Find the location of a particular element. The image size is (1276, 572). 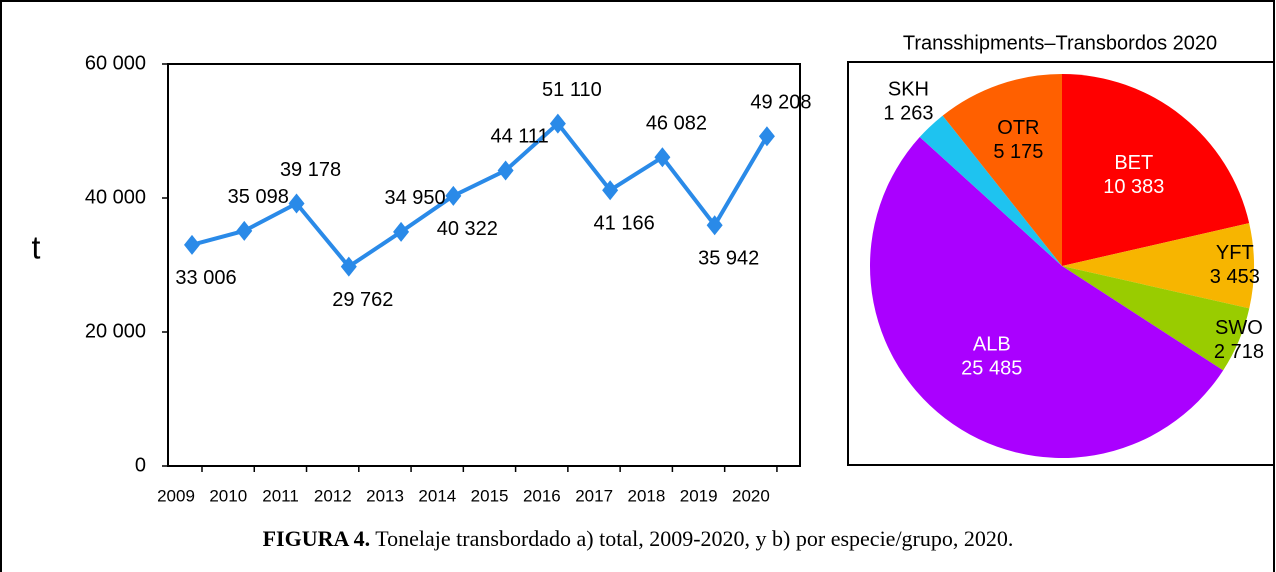

x-tick-label: 2009 is located at coordinates (176, 495).